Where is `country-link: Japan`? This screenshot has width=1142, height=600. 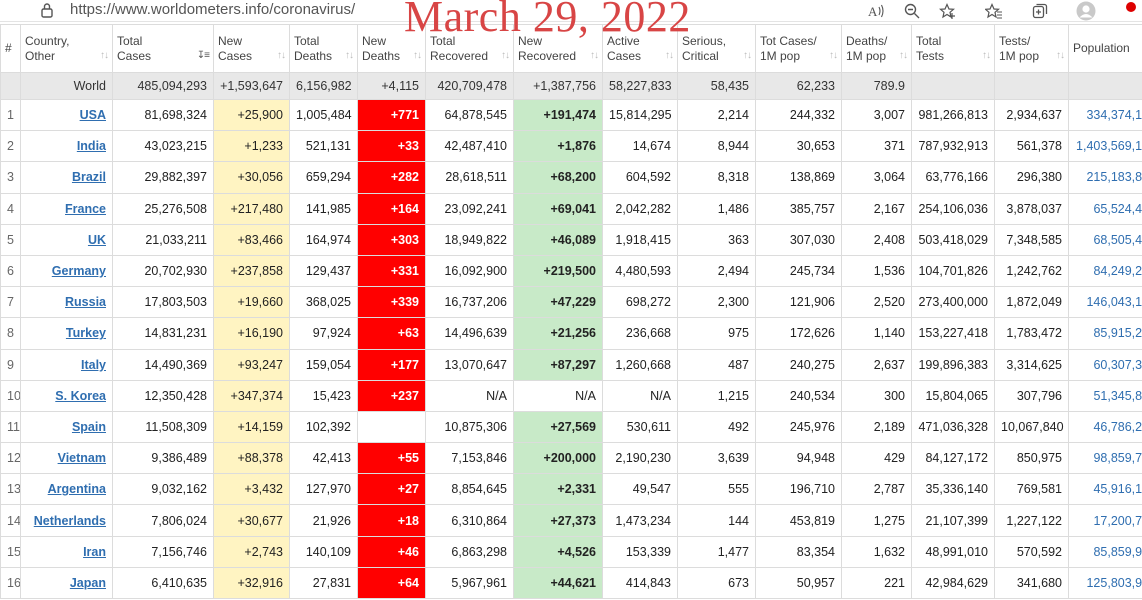
country-link: Japan is located at coordinates (87, 582).